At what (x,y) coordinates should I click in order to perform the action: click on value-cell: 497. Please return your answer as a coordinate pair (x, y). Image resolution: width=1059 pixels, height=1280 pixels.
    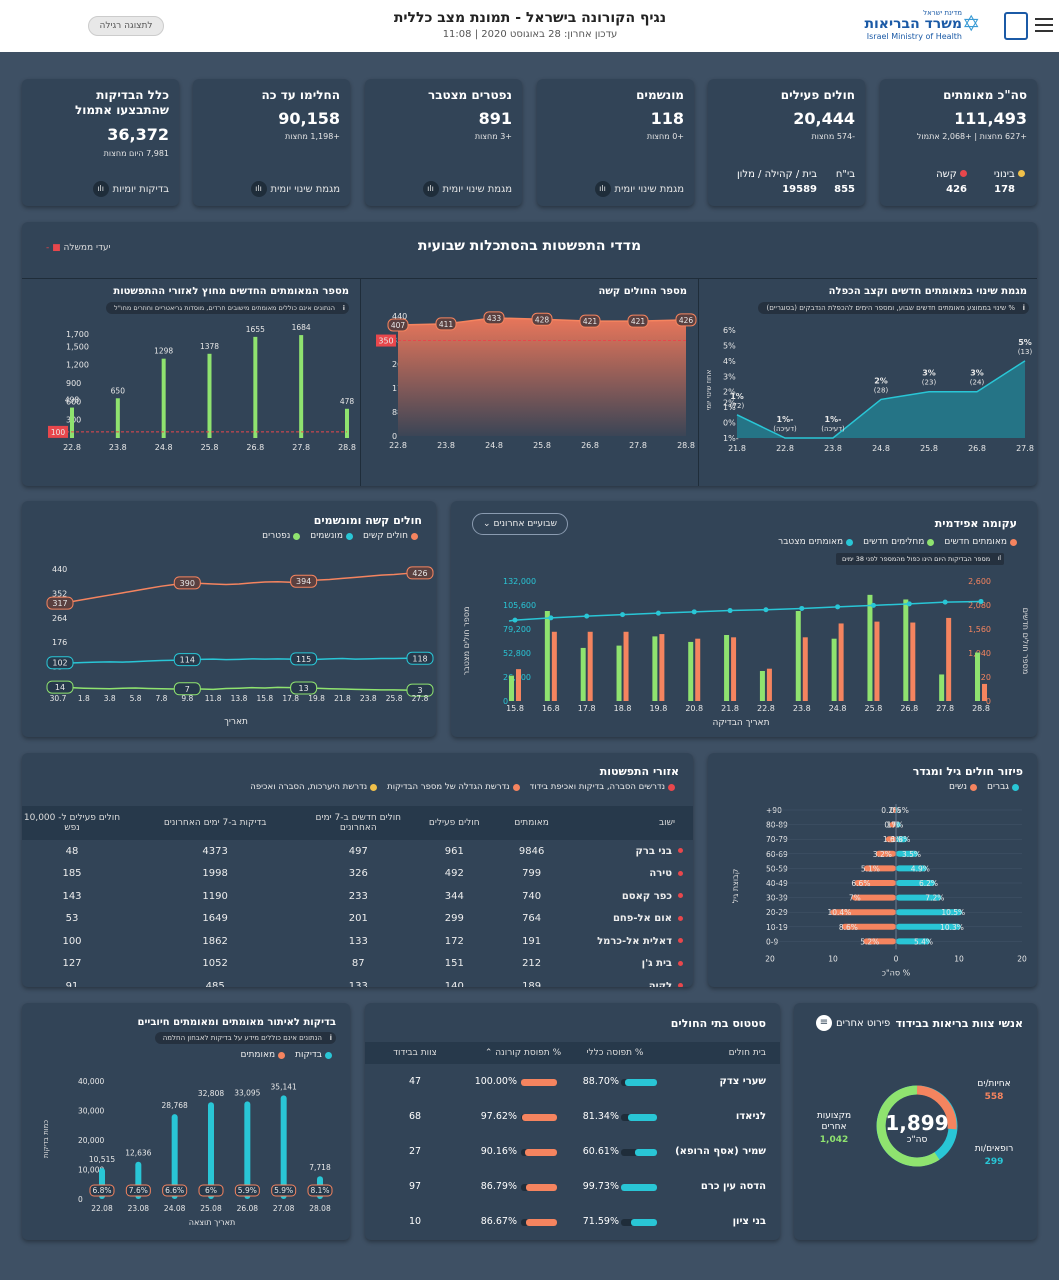
    Looking at the image, I should click on (358, 851).